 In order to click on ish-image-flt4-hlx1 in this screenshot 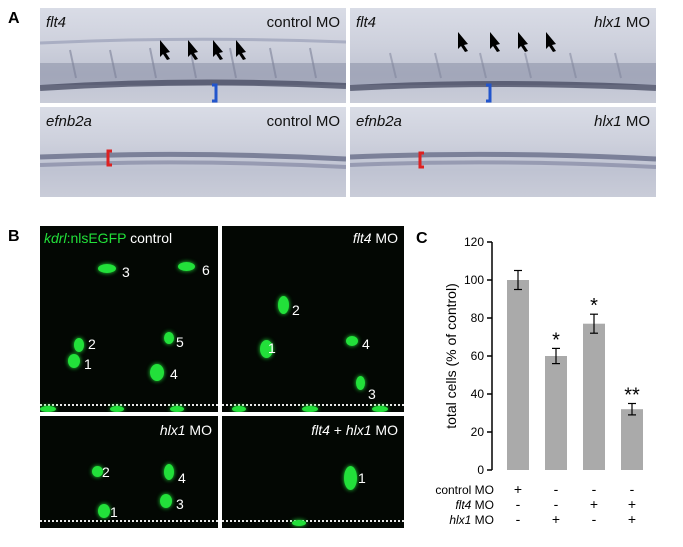, I will do `click(503, 67)`.